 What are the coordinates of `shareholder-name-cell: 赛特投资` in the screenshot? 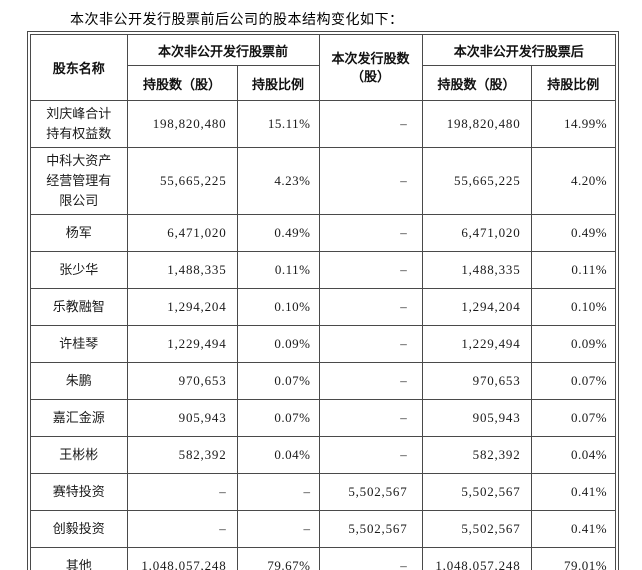 It's located at (79, 492).